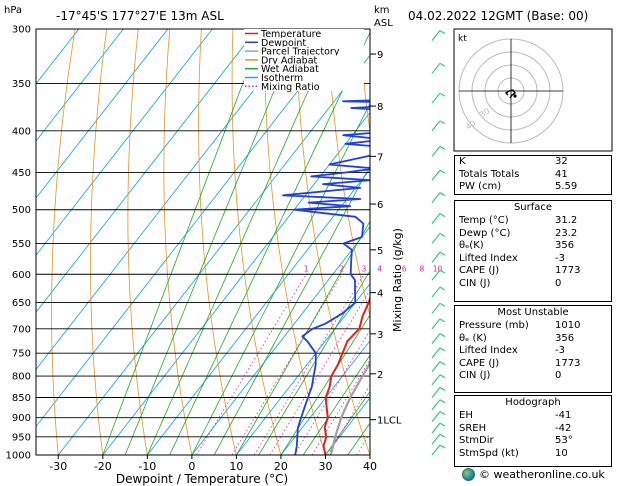 This screenshot has height=486, width=629. I want to click on mu-value: 356, so click(565, 338).